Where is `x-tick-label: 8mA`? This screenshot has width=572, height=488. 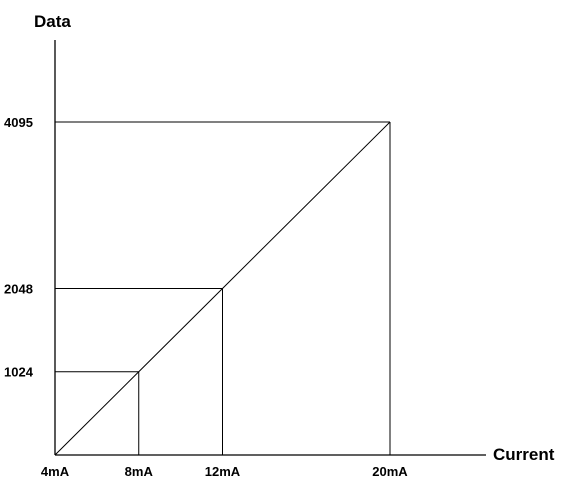
x-tick-label: 8mA is located at coordinates (139, 471).